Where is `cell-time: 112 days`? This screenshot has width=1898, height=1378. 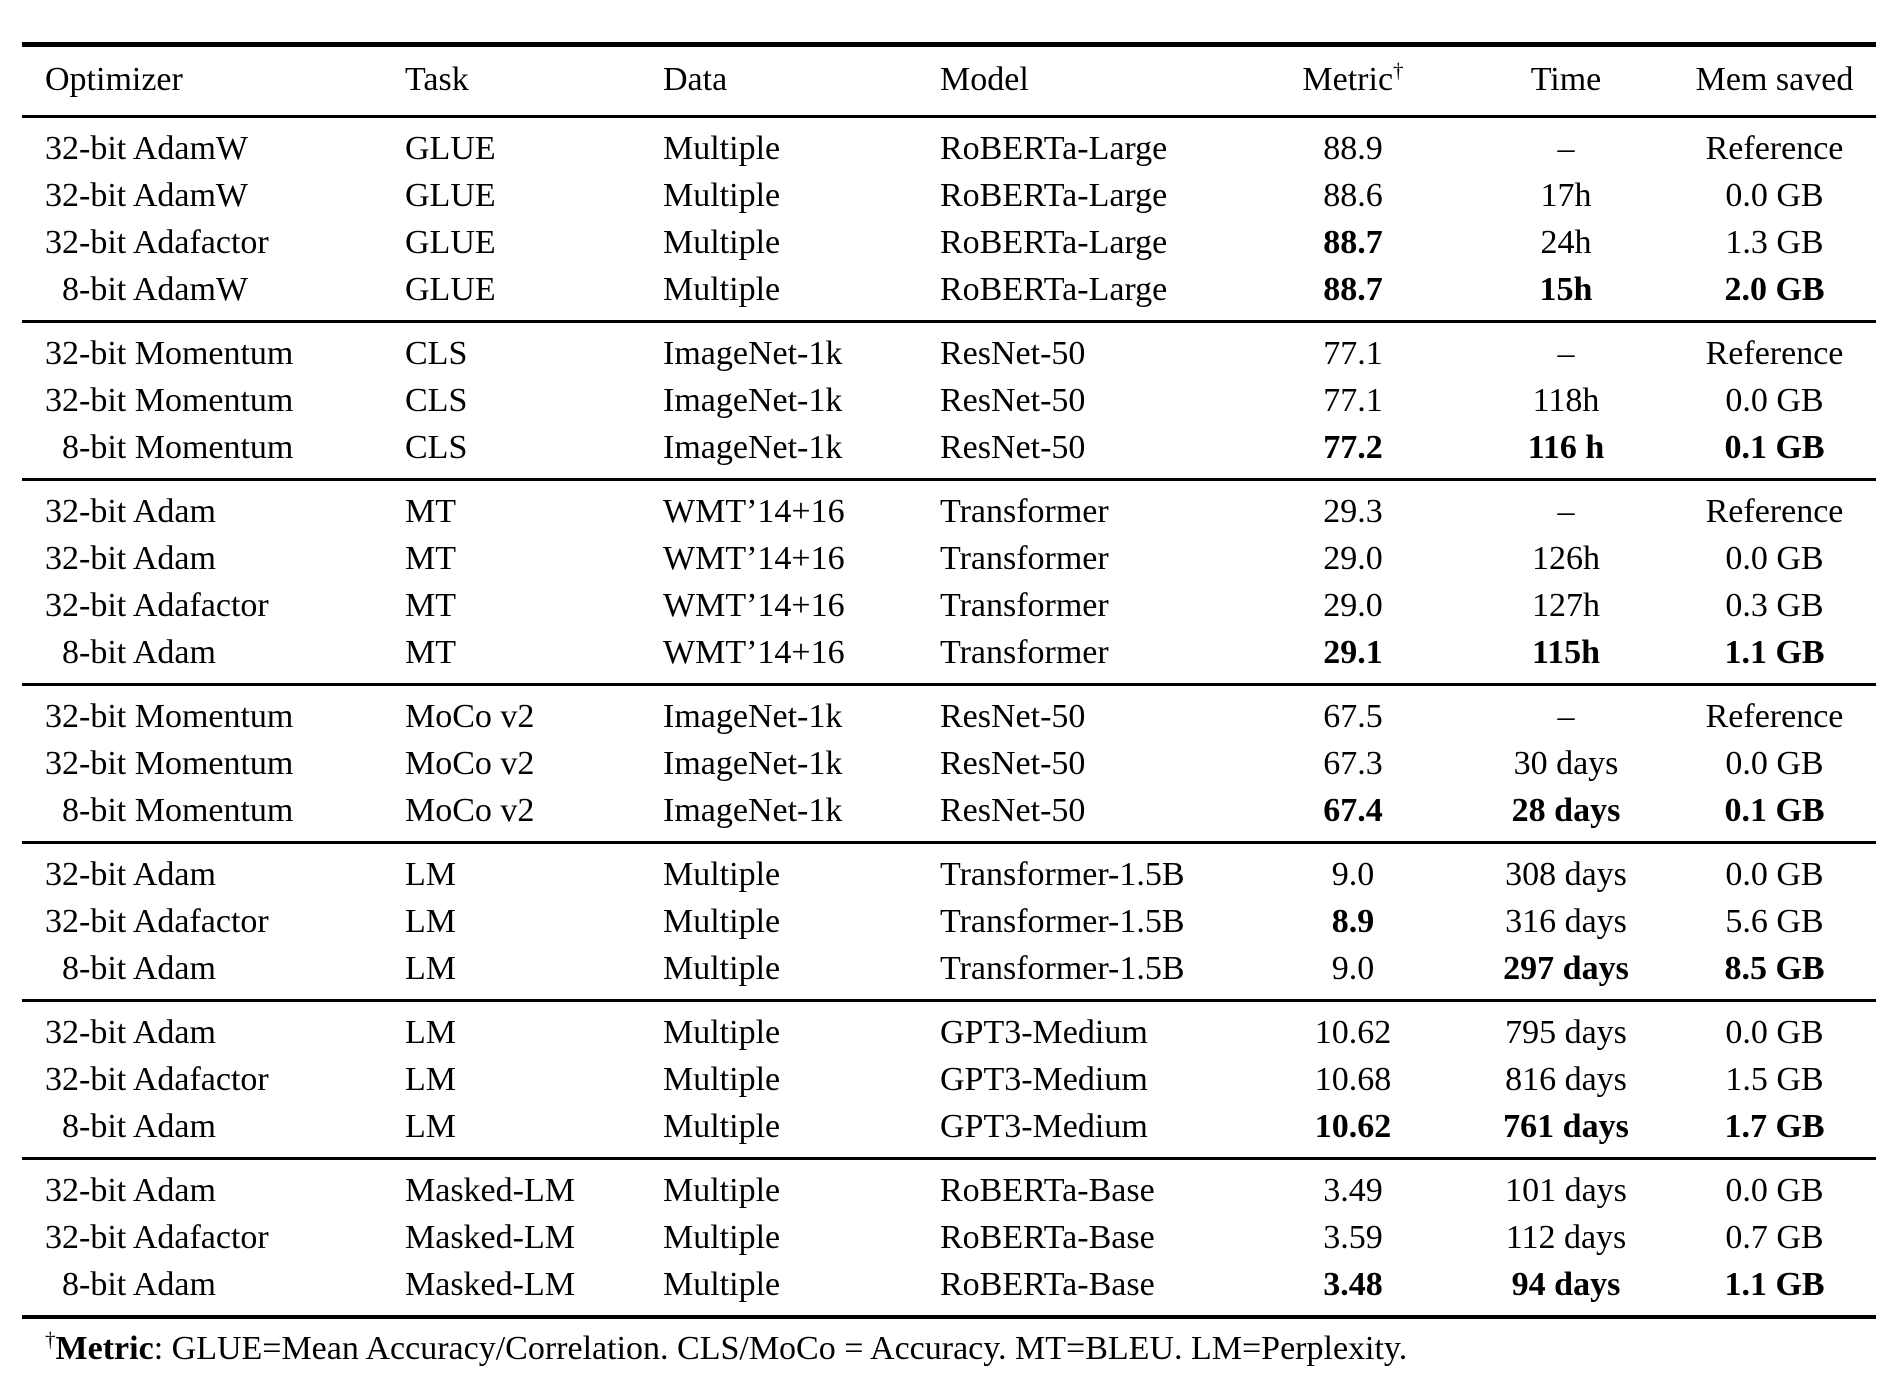
cell-time: 112 days is located at coordinates (1566, 1237).